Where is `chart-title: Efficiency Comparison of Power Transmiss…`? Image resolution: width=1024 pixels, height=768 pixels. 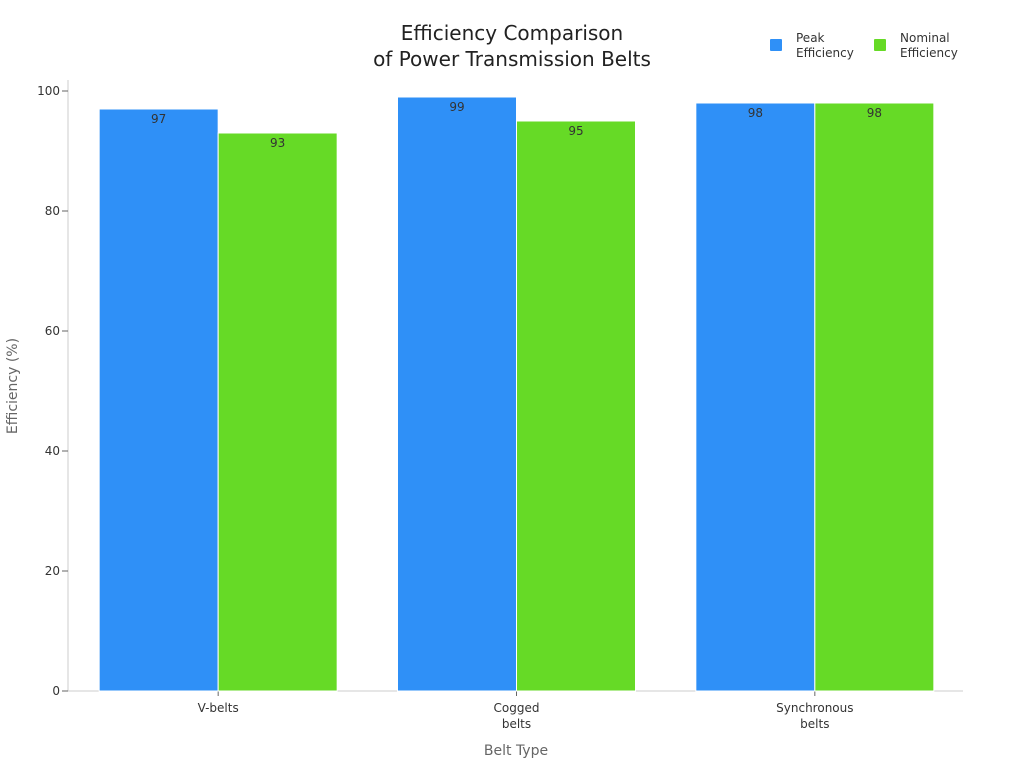
chart-title: Efficiency Comparison of Power Transmiss… is located at coordinates (512, 46).